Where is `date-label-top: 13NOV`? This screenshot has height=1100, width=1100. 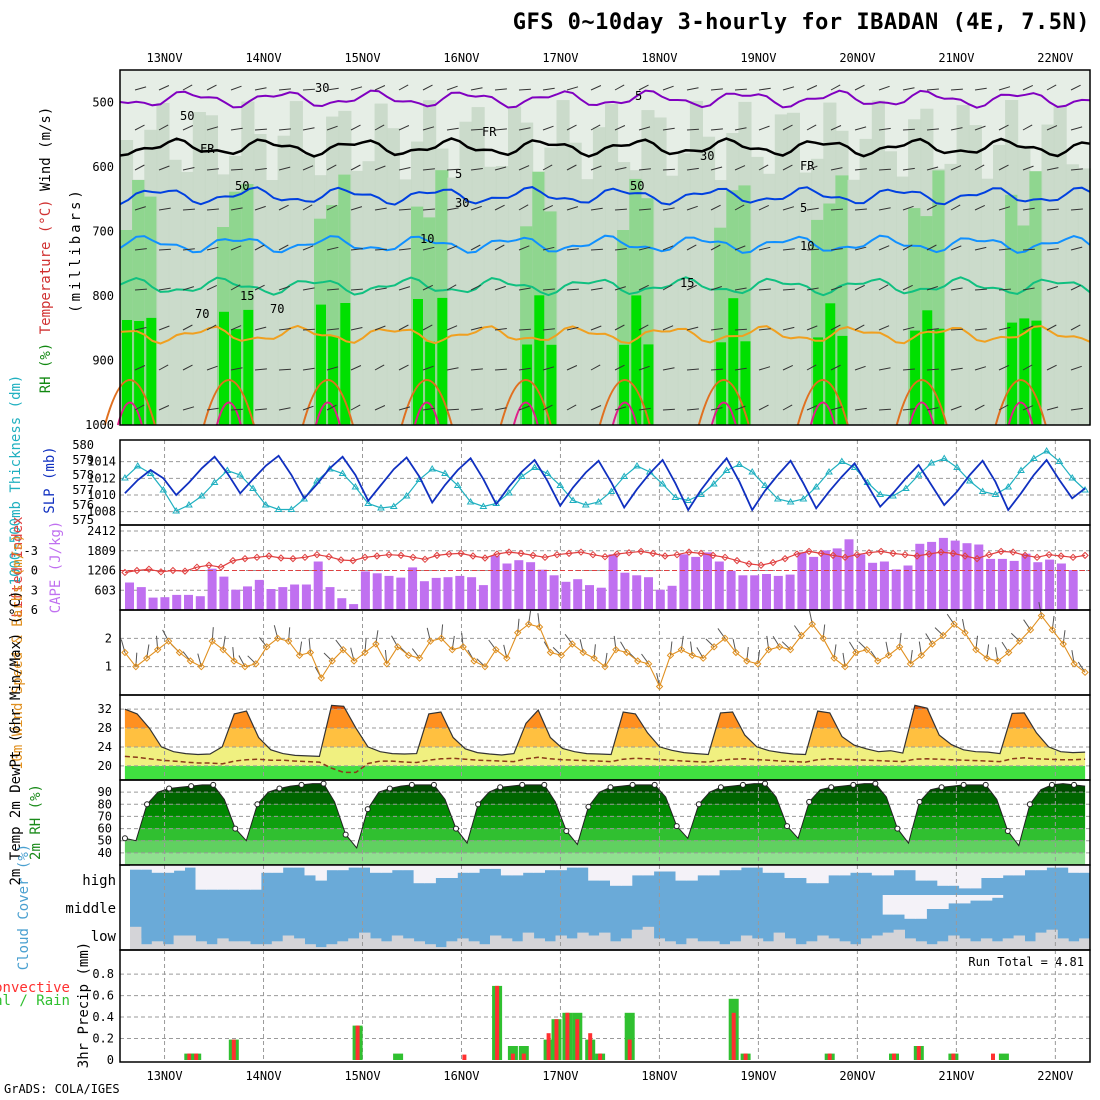
date-label-top: 13NOV is located at coordinates (164, 58).